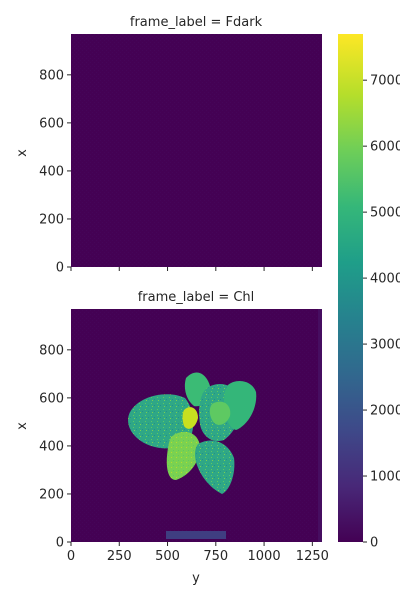 The image size is (400, 605). I want to click on x-axis-label: y, so click(196, 578).